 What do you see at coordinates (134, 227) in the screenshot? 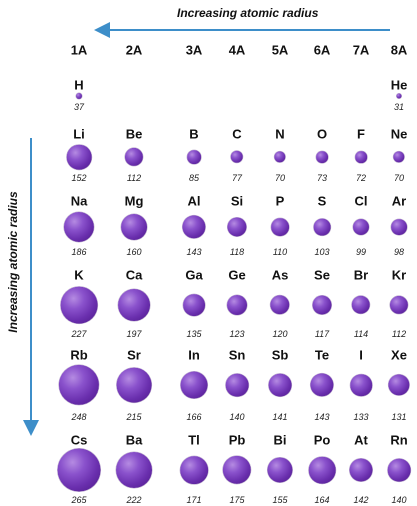
I see `atom-sphere-mg` at bounding box center [134, 227].